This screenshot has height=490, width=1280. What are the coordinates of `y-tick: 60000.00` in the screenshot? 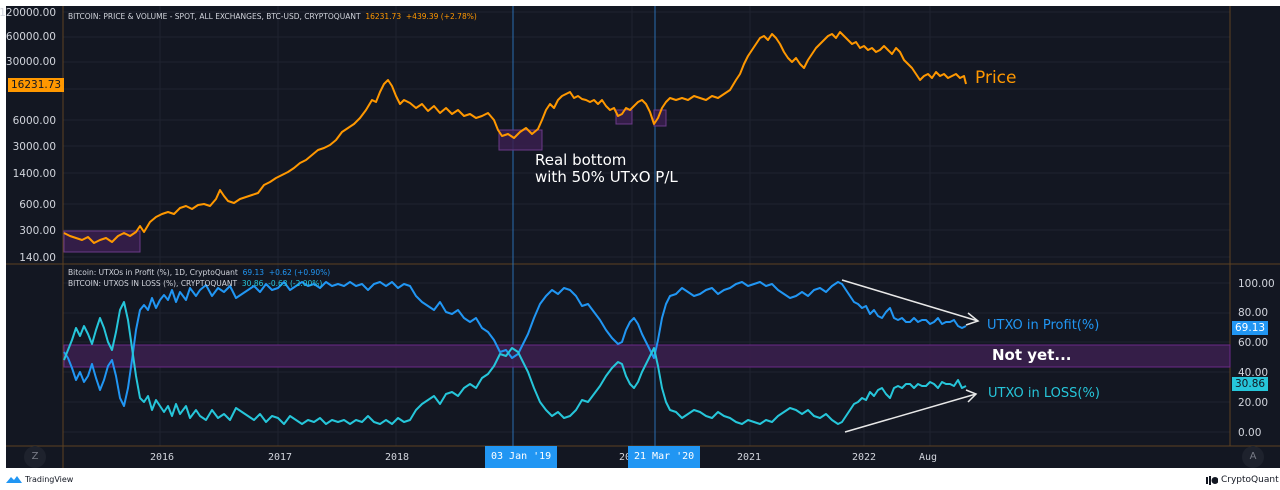 It's located at (31, 37).